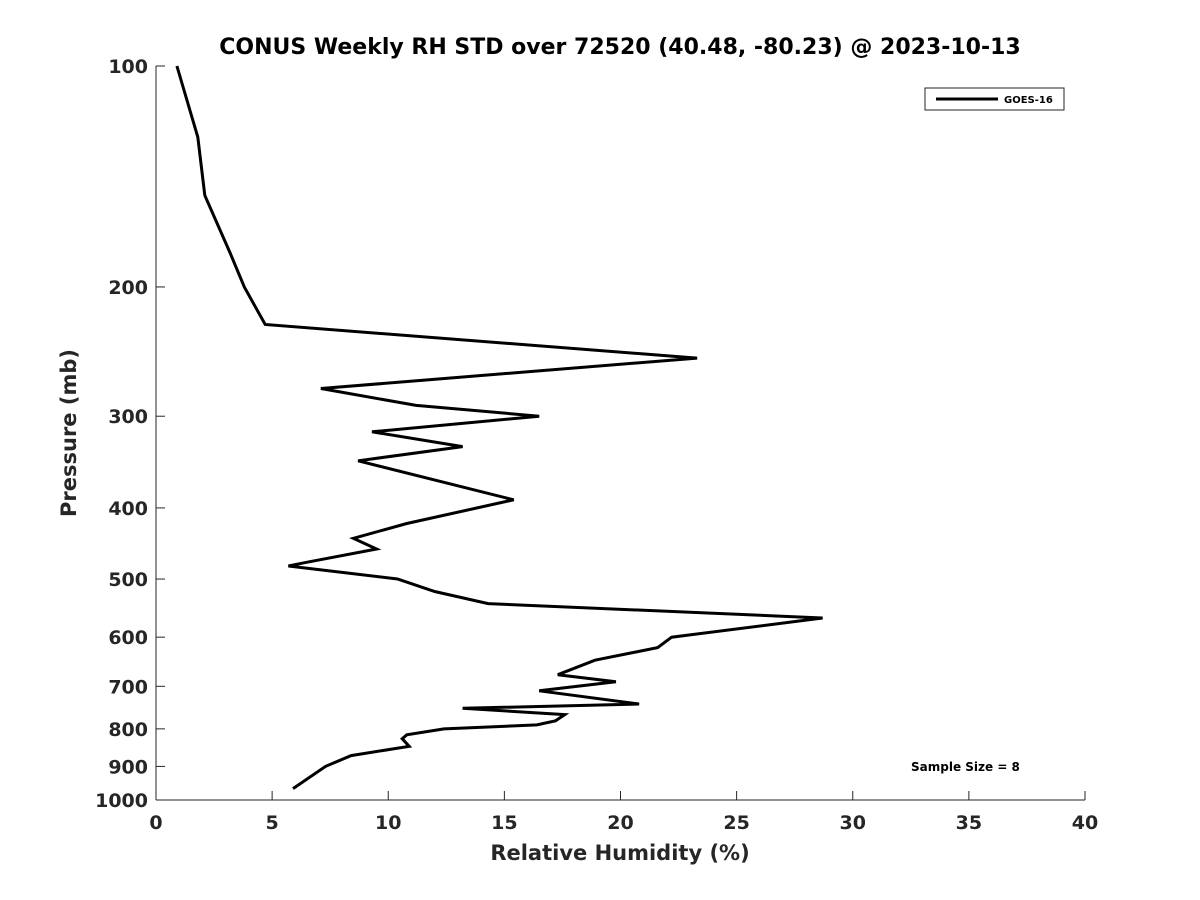 Image resolution: width=1200 pixels, height=900 pixels. I want to click on y-axis-label: Pressure (mb), so click(69, 433).